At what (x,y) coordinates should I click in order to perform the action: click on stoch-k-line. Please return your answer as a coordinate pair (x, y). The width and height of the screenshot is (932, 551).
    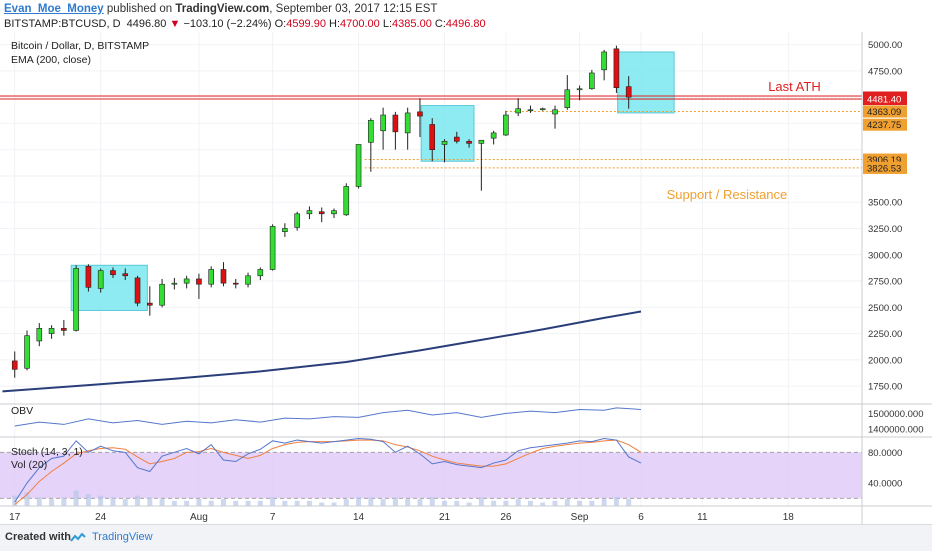
    Looking at the image, I should click on (328, 470).